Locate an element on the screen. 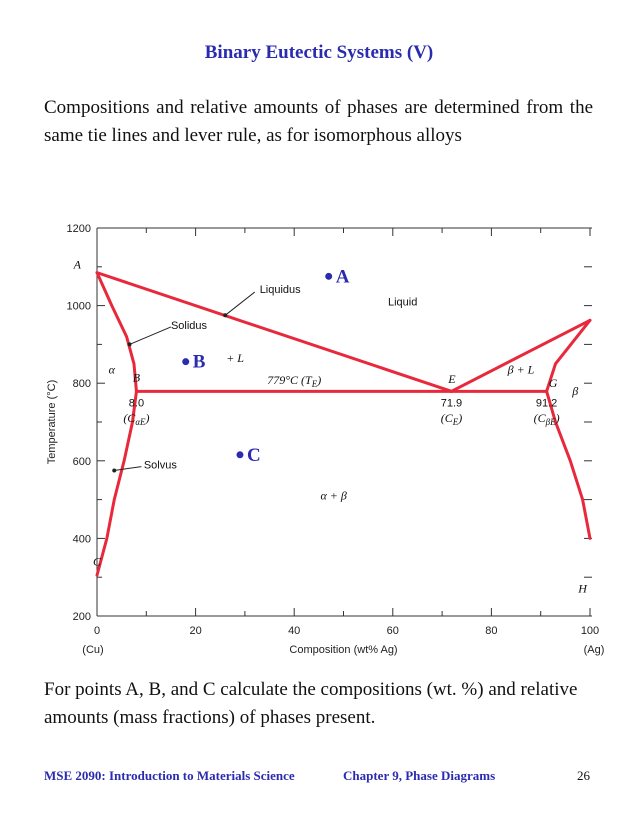 This screenshot has height=826, width=638. liquidus-left-curve is located at coordinates (274, 332).